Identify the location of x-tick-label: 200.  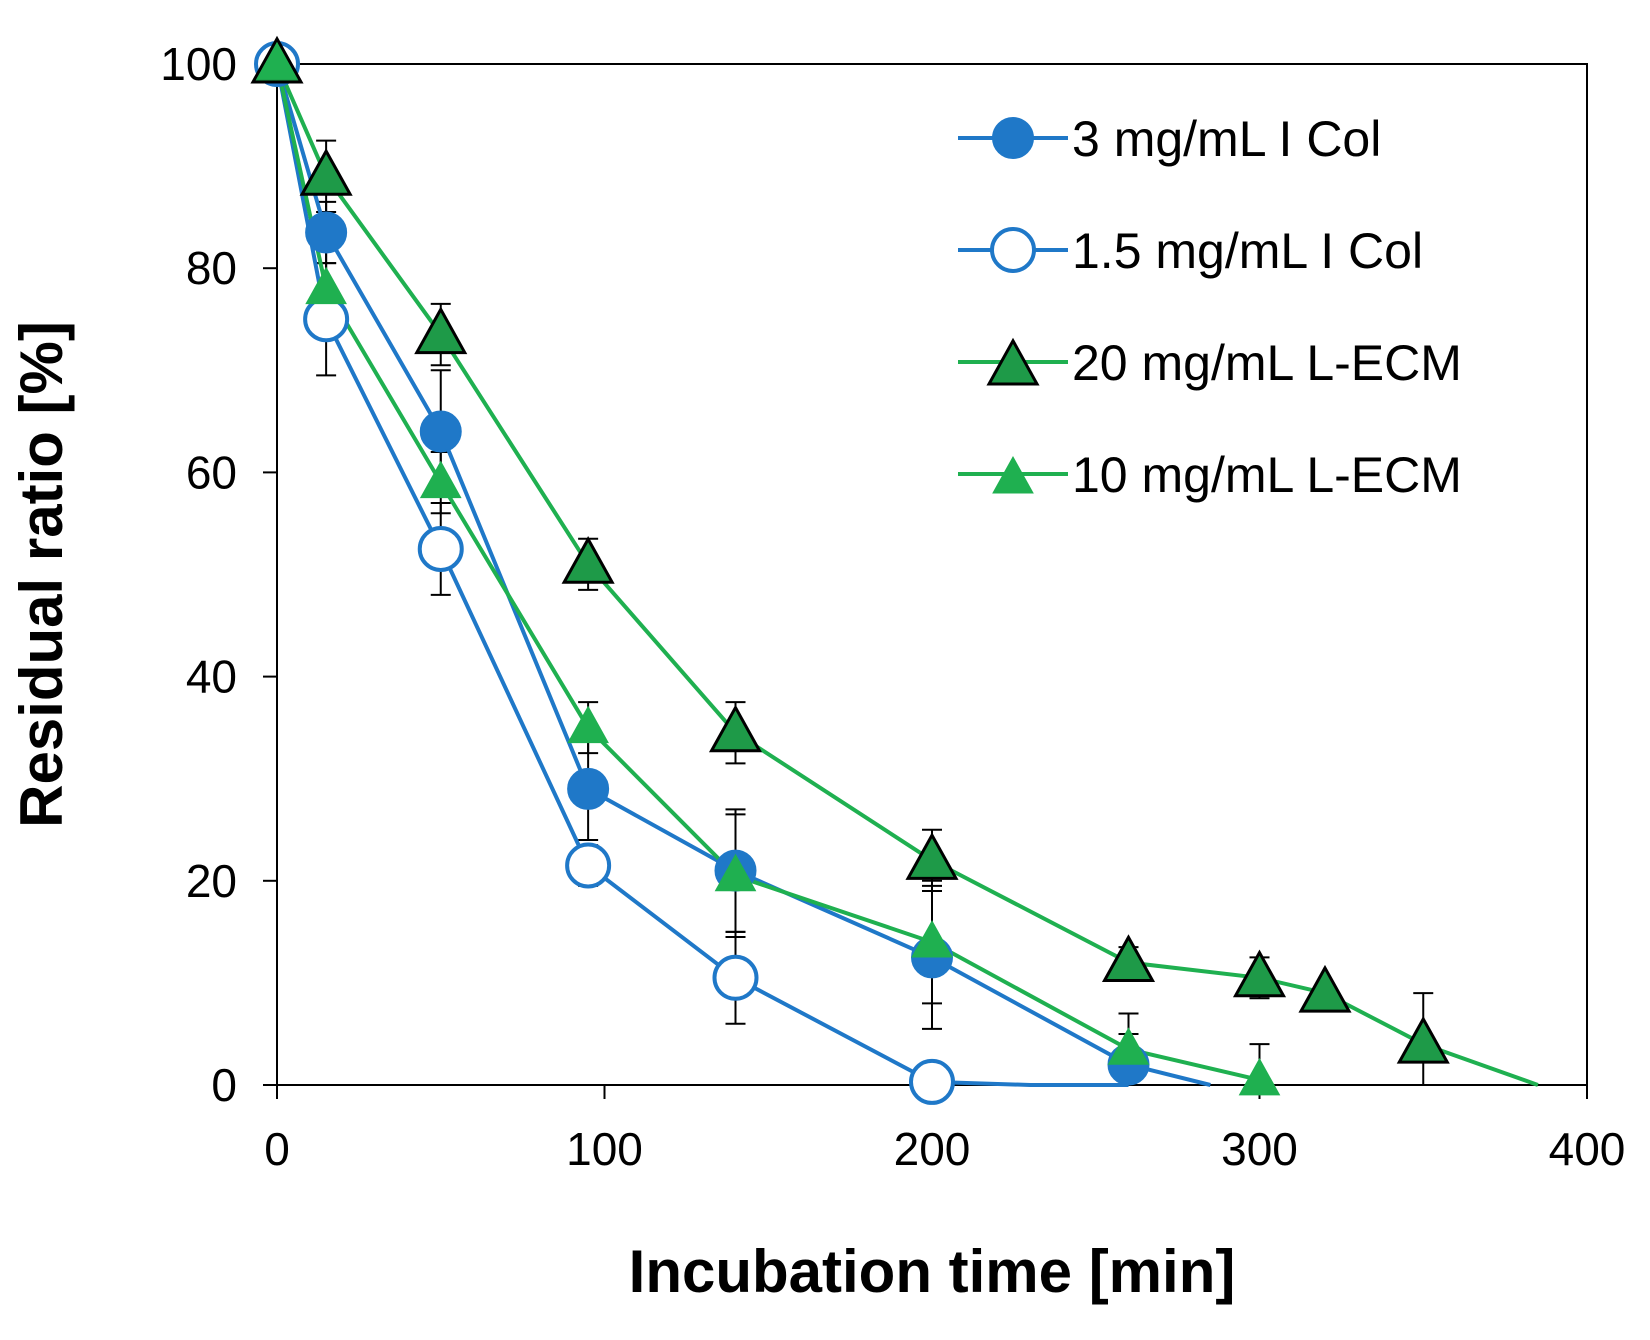
(932, 1149).